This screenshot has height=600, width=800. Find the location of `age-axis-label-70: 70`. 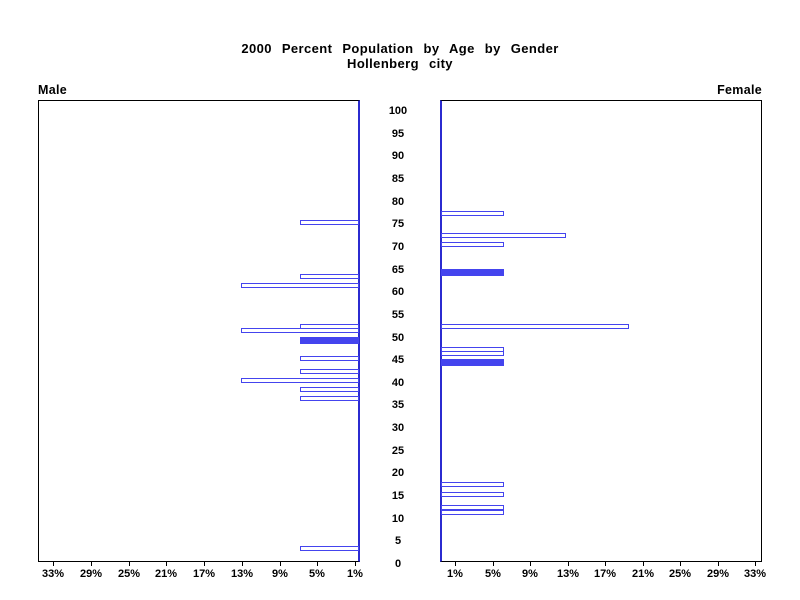

age-axis-label-70: 70 is located at coordinates (398, 247).